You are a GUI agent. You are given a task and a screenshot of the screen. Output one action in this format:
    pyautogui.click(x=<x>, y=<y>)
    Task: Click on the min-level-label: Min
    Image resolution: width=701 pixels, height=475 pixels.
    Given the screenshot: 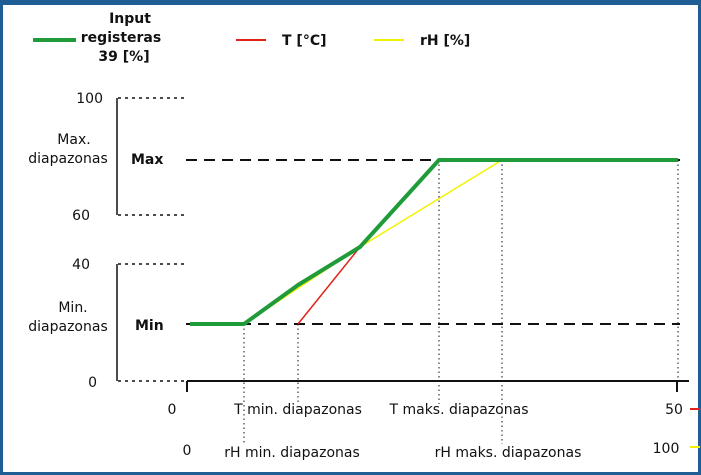 What is the action you would take?
    pyautogui.click(x=149, y=326)
    